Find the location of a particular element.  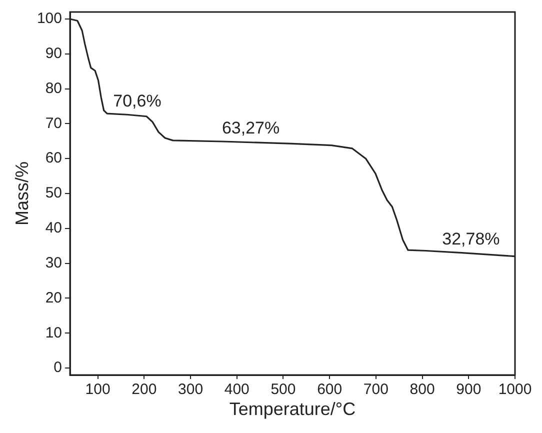

x-tick-label: 300 is located at coordinates (191, 389).